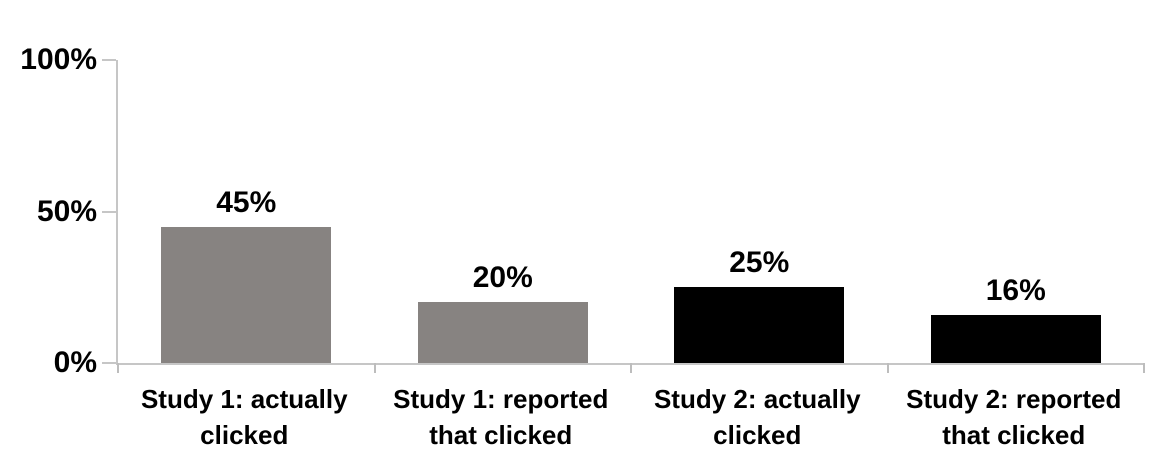 This screenshot has height=461, width=1156. I want to click on bar-value-label: 45%, so click(246, 202).